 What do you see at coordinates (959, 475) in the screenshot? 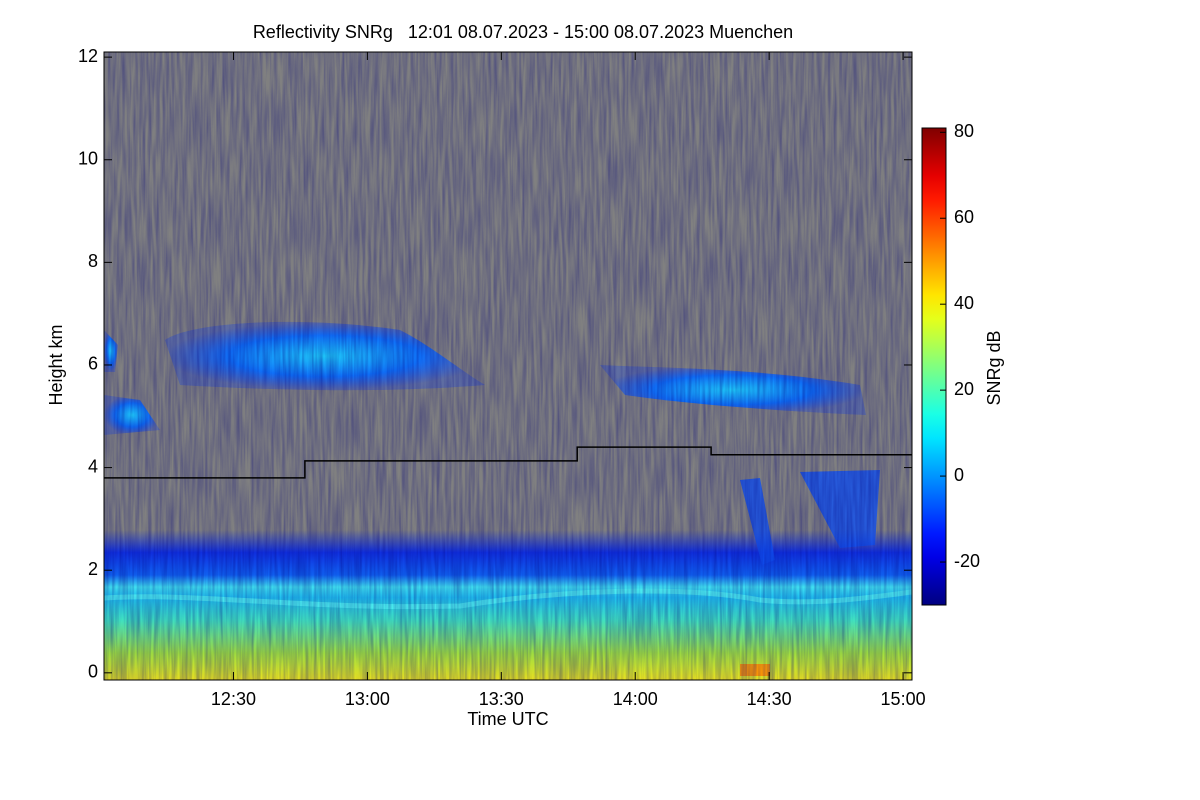
I see `colorbar-tick-label: 0` at bounding box center [959, 475].